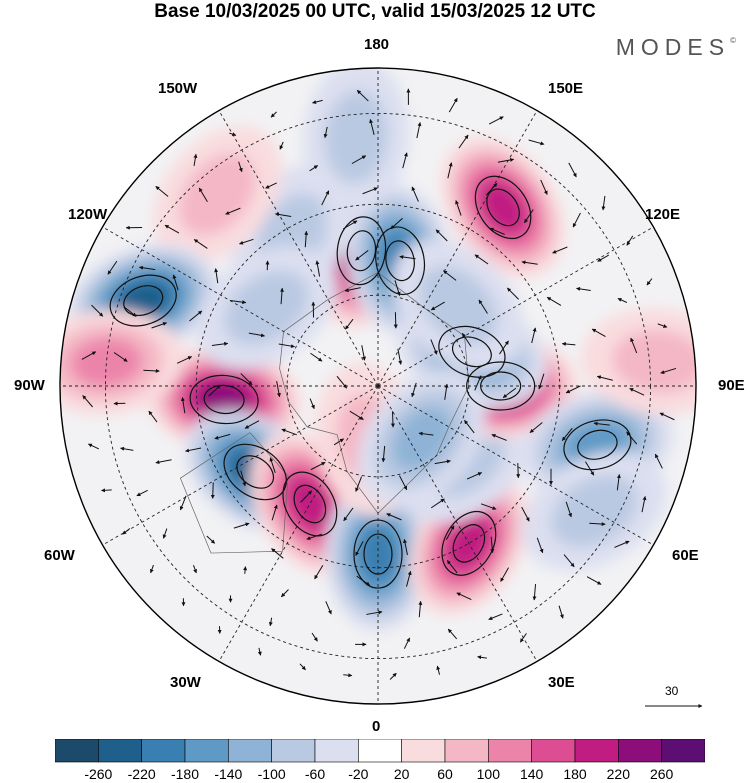 The image size is (750, 783). What do you see at coordinates (185, 682) in the screenshot?
I see `lon-label-30w: 30W` at bounding box center [185, 682].